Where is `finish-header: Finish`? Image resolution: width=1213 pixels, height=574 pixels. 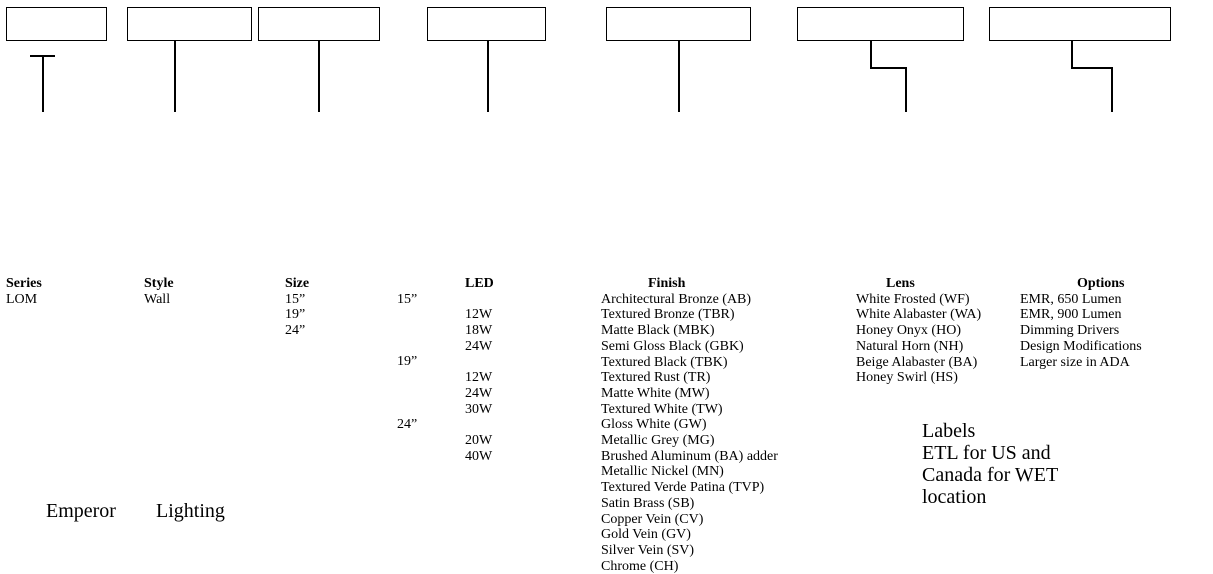 finish-header: Finish is located at coordinates (667, 283).